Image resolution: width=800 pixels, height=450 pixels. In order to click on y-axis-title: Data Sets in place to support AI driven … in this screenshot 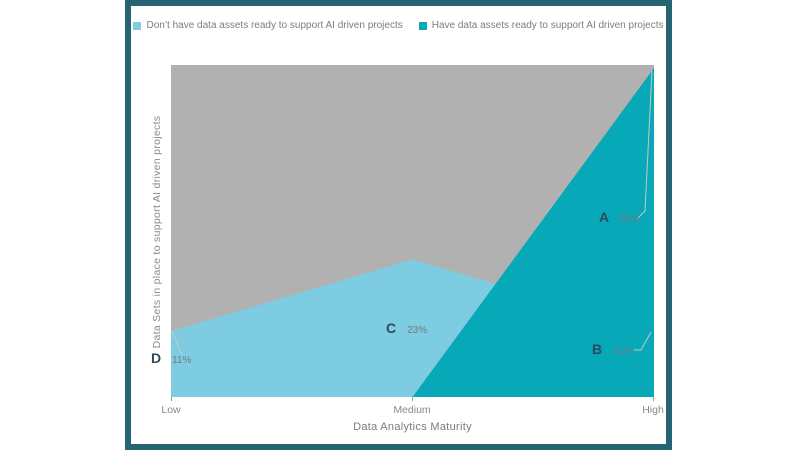, I will do `click(157, 232)`.